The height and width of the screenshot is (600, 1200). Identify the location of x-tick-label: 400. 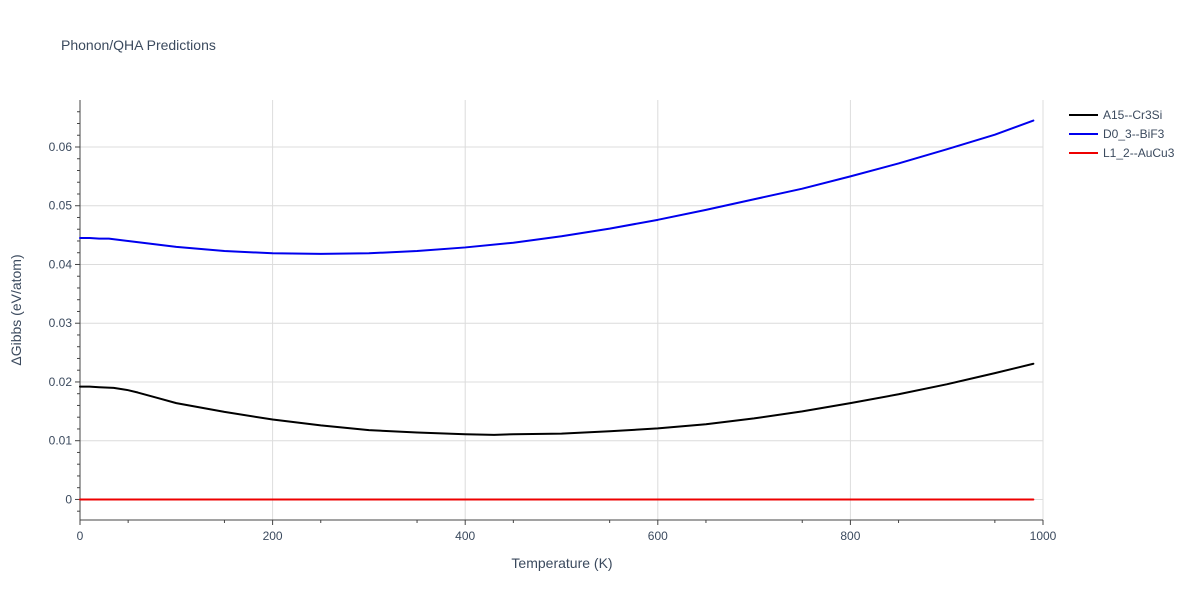
(465, 536).